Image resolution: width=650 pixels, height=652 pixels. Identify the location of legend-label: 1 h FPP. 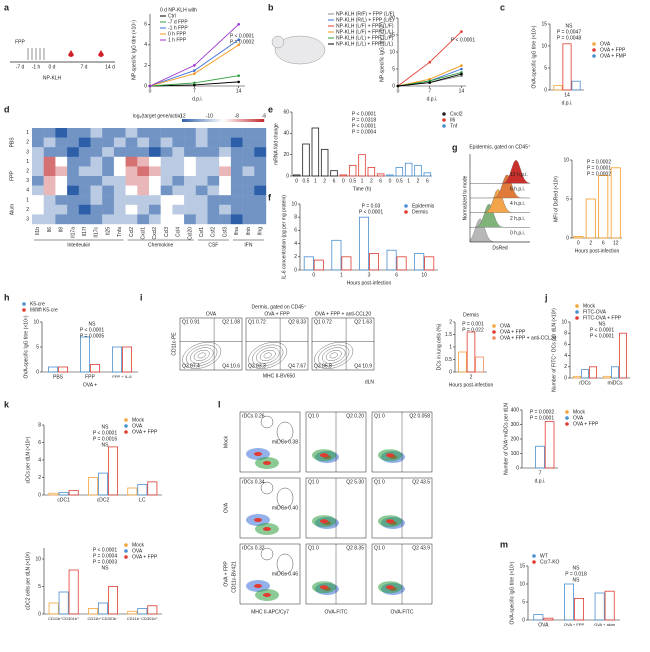
(177, 40).